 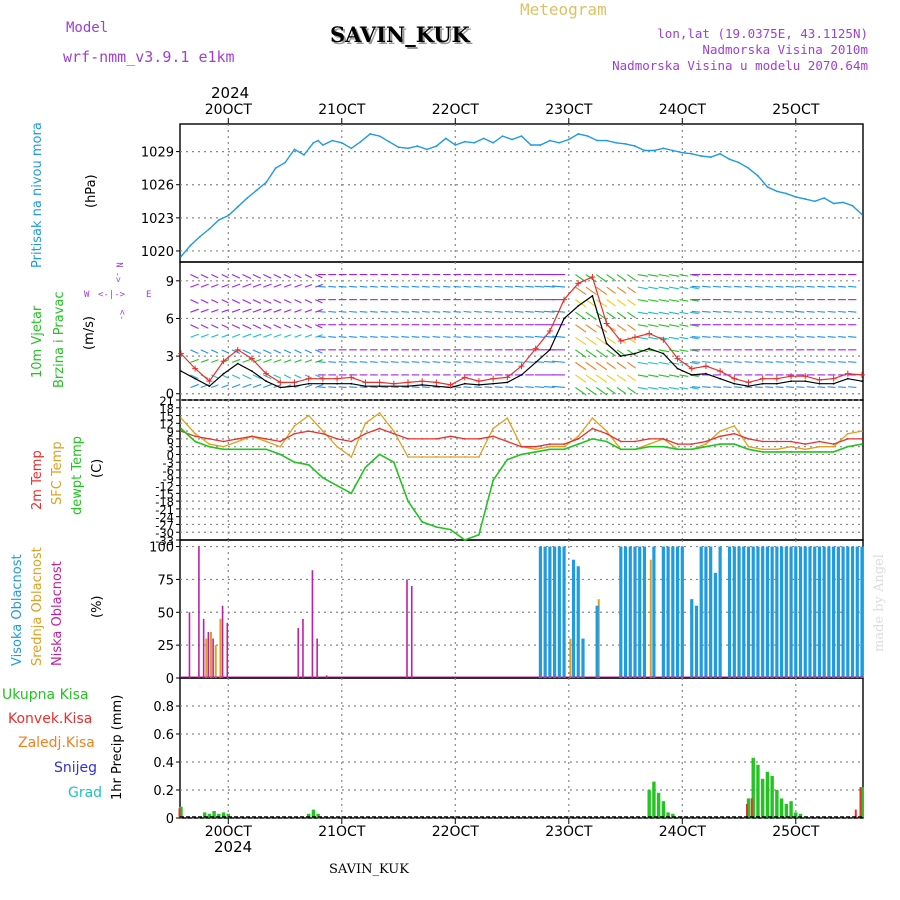 I want to click on legend-snow: Snijeg, so click(x=76, y=768).